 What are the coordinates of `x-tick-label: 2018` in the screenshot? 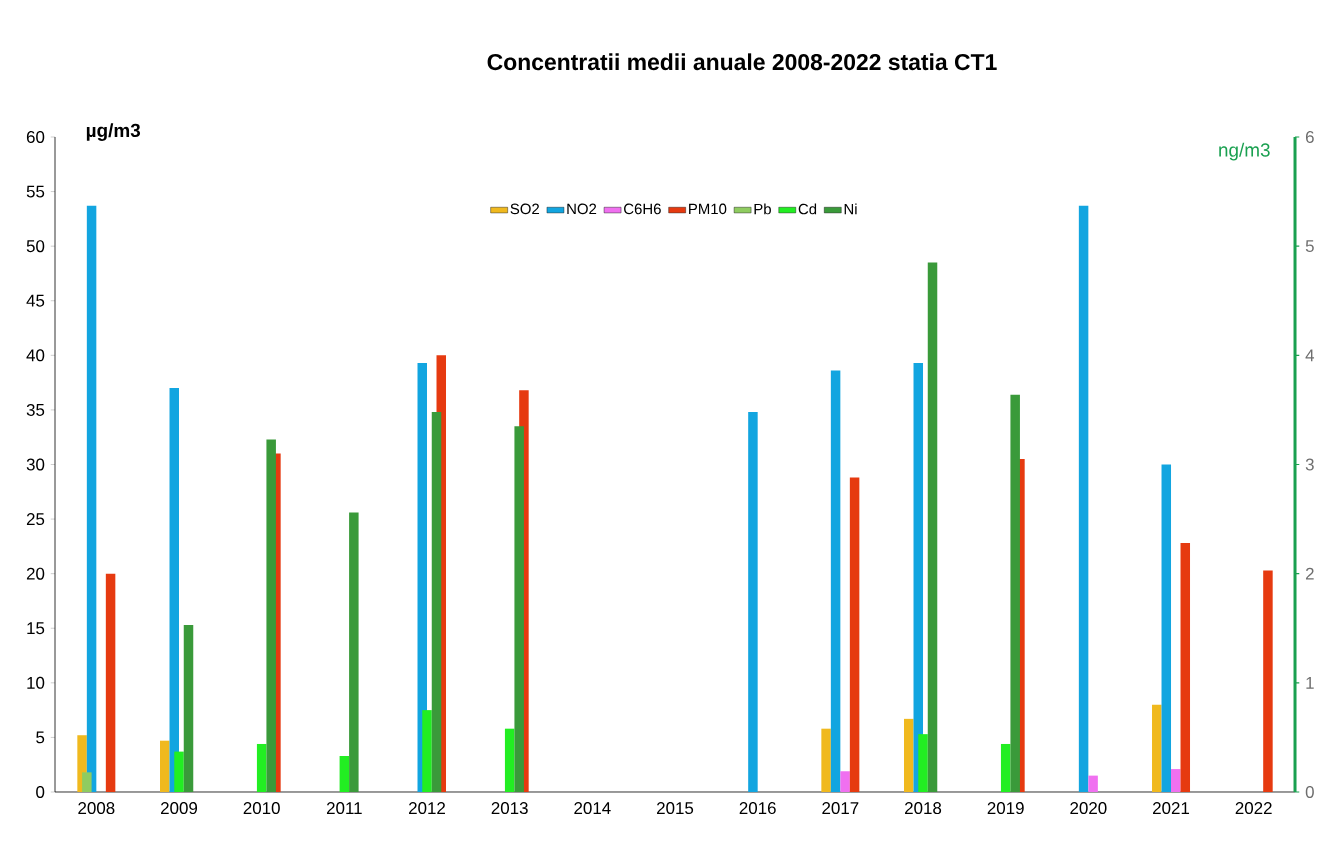 It's located at (923, 808).